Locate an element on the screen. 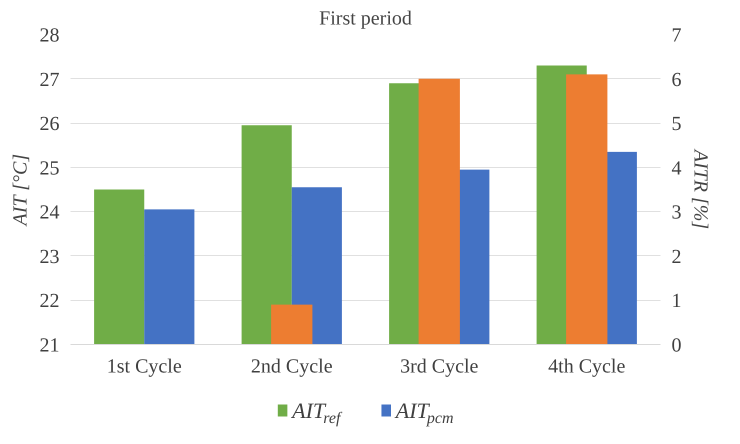  y-axis-title: AIT [°C] is located at coordinates (21, 191).